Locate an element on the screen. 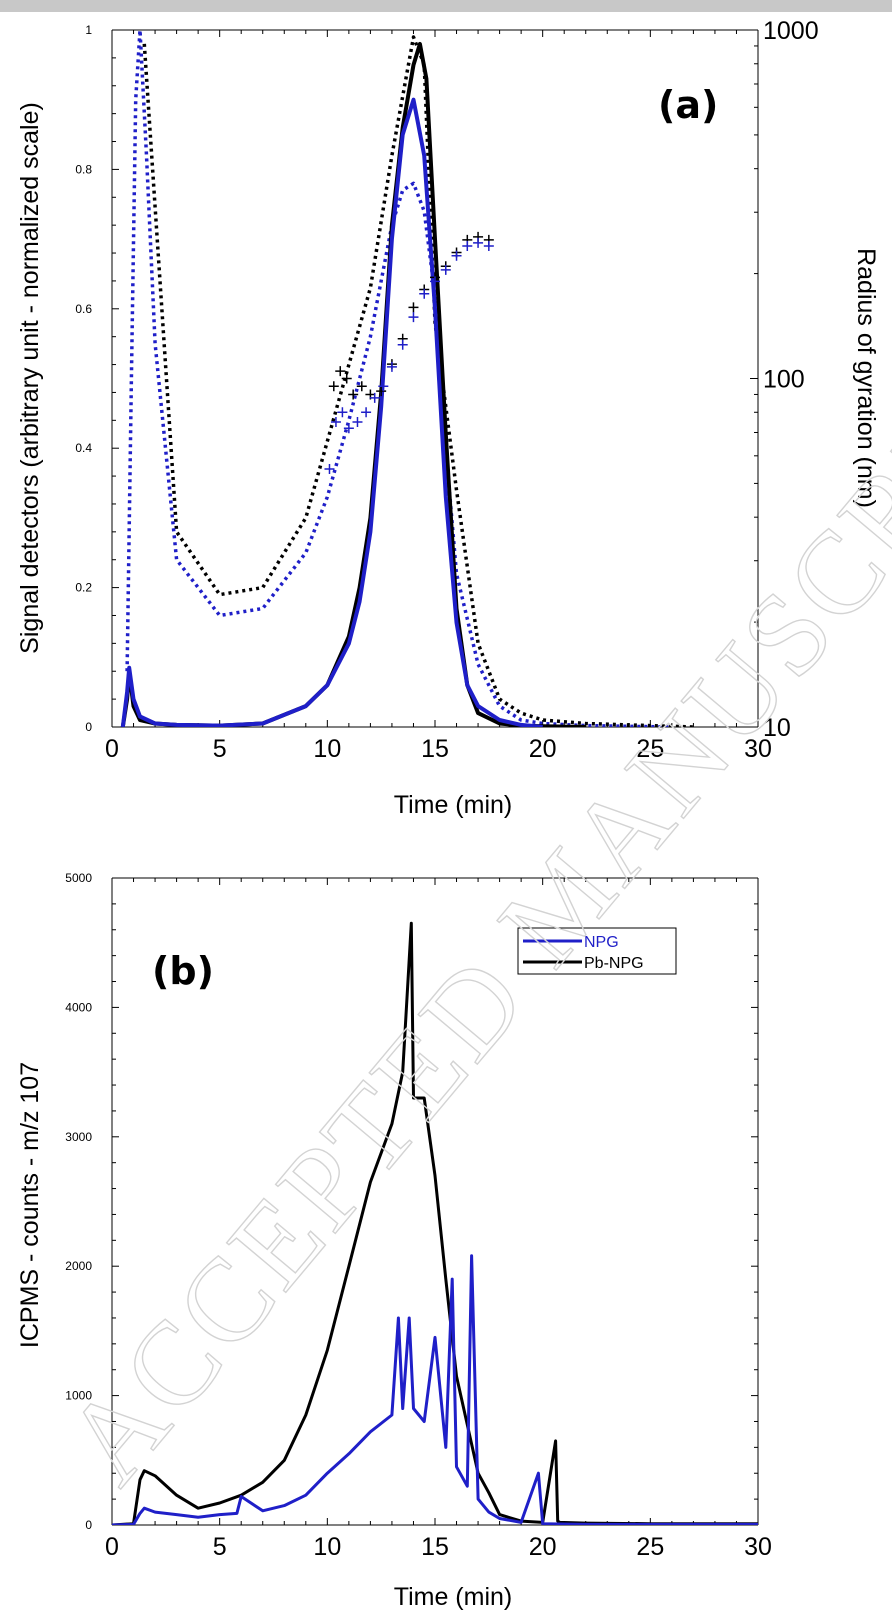  legend-npg-label: NPG is located at coordinates (601, 942).